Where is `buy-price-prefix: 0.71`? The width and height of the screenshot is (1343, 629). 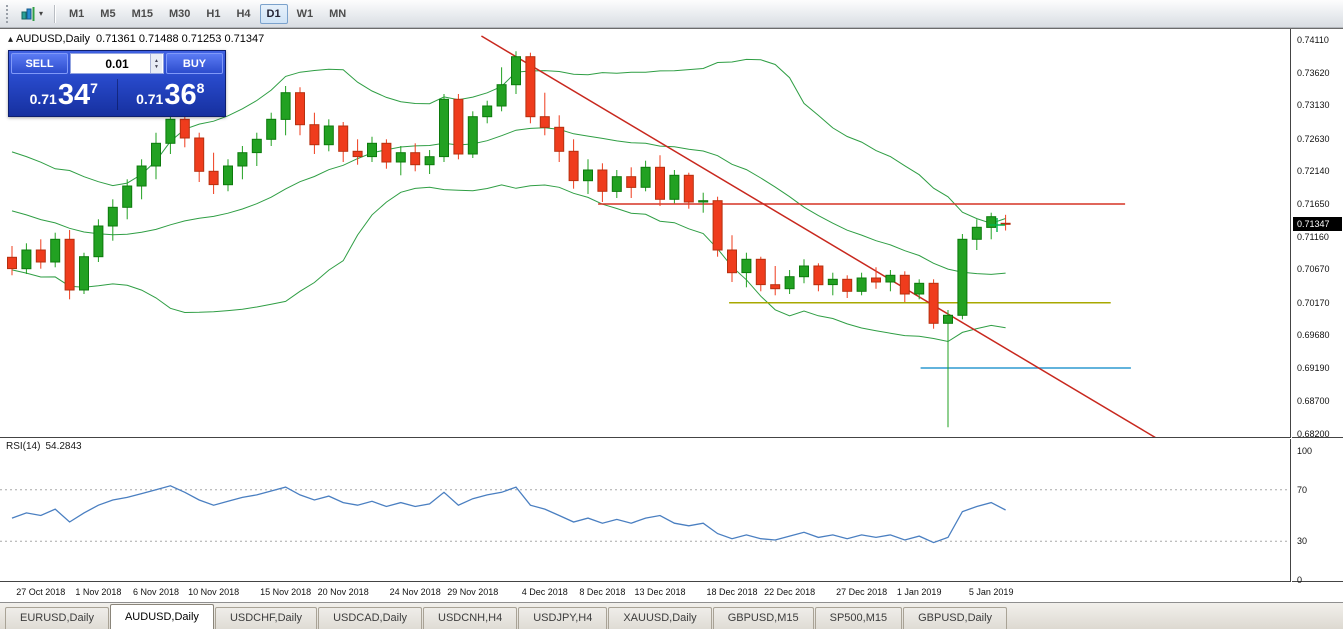
buy-price-prefix: 0.71 is located at coordinates (150, 98).